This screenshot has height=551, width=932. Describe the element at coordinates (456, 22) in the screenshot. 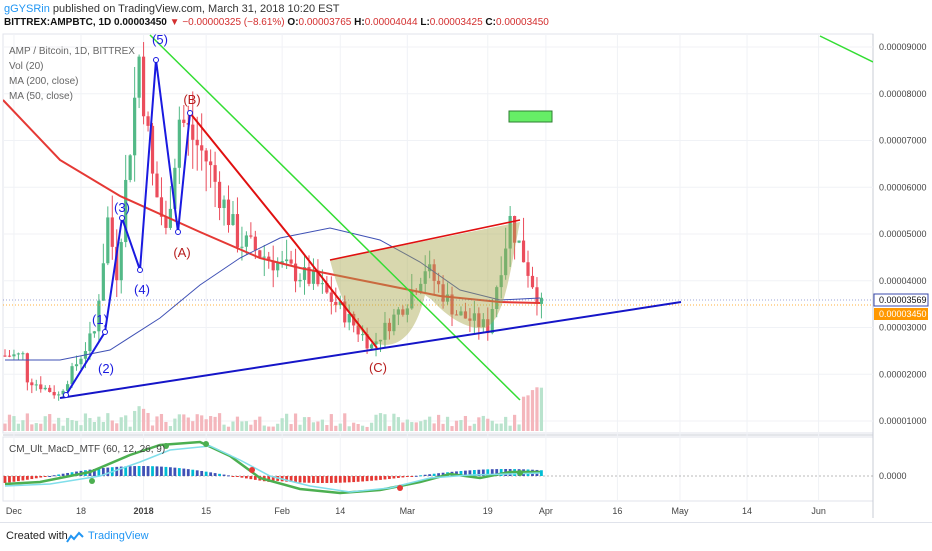

I see `low-value: 0.00003425` at that location.